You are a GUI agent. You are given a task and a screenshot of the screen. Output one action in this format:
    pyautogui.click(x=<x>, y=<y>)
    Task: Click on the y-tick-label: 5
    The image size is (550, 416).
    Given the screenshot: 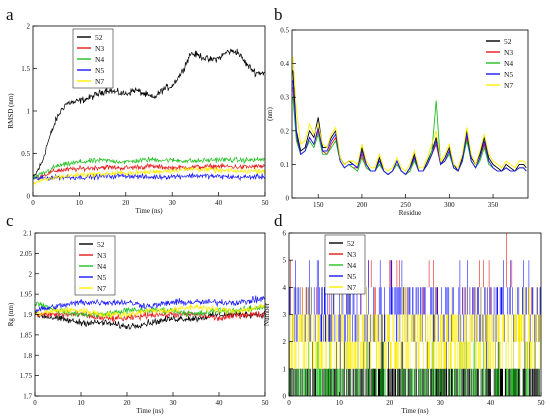 What is the action you would take?
    pyautogui.click(x=285, y=261)
    